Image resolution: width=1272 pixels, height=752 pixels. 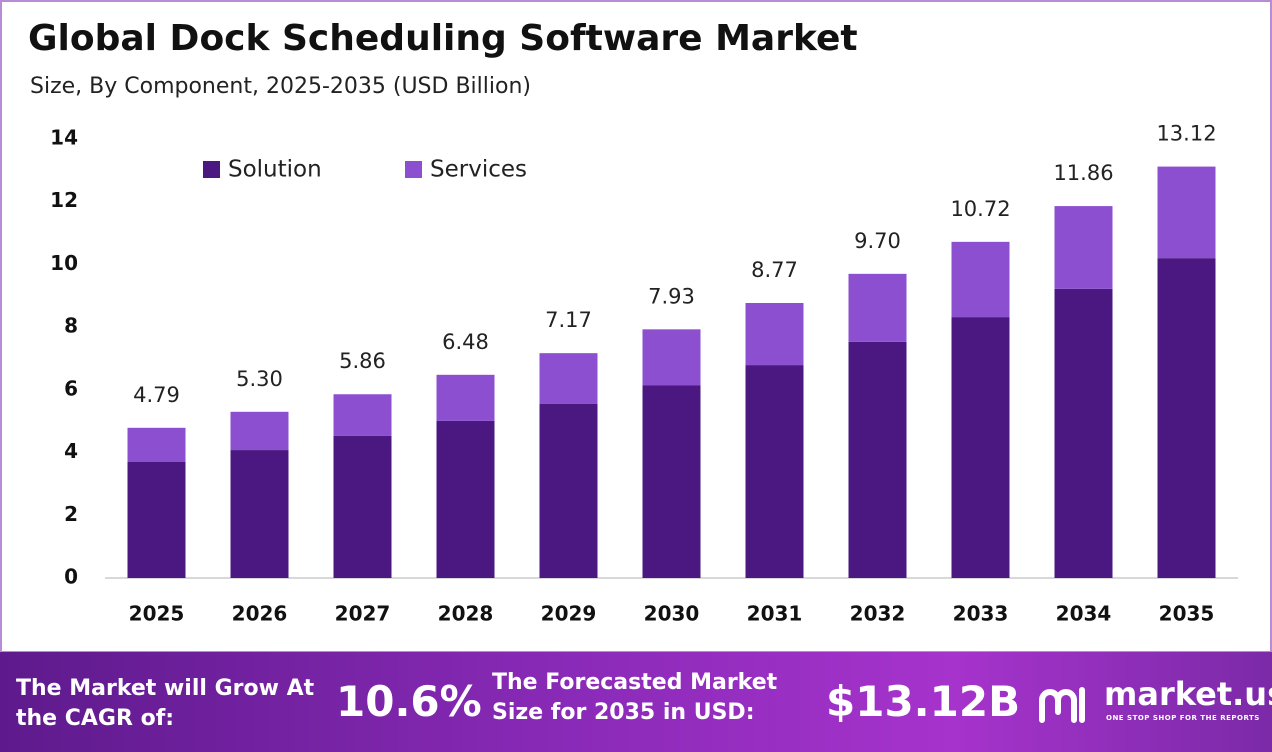 What do you see at coordinates (465, 342) in the screenshot?
I see `total-label: 6.48` at bounding box center [465, 342].